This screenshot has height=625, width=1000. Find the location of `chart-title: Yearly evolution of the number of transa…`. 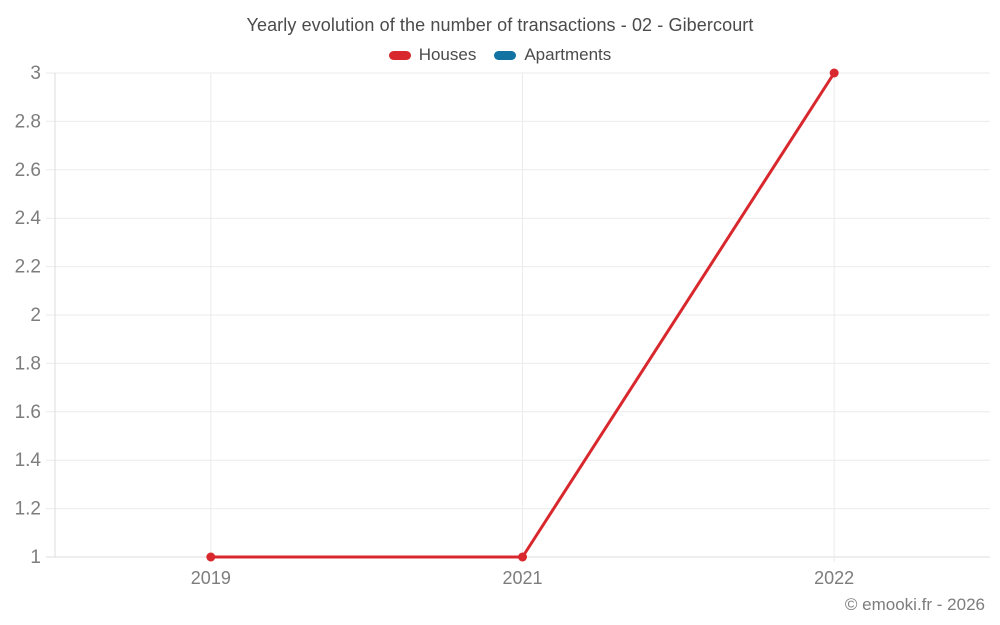

chart-title: Yearly evolution of the number of transa… is located at coordinates (500, 25).